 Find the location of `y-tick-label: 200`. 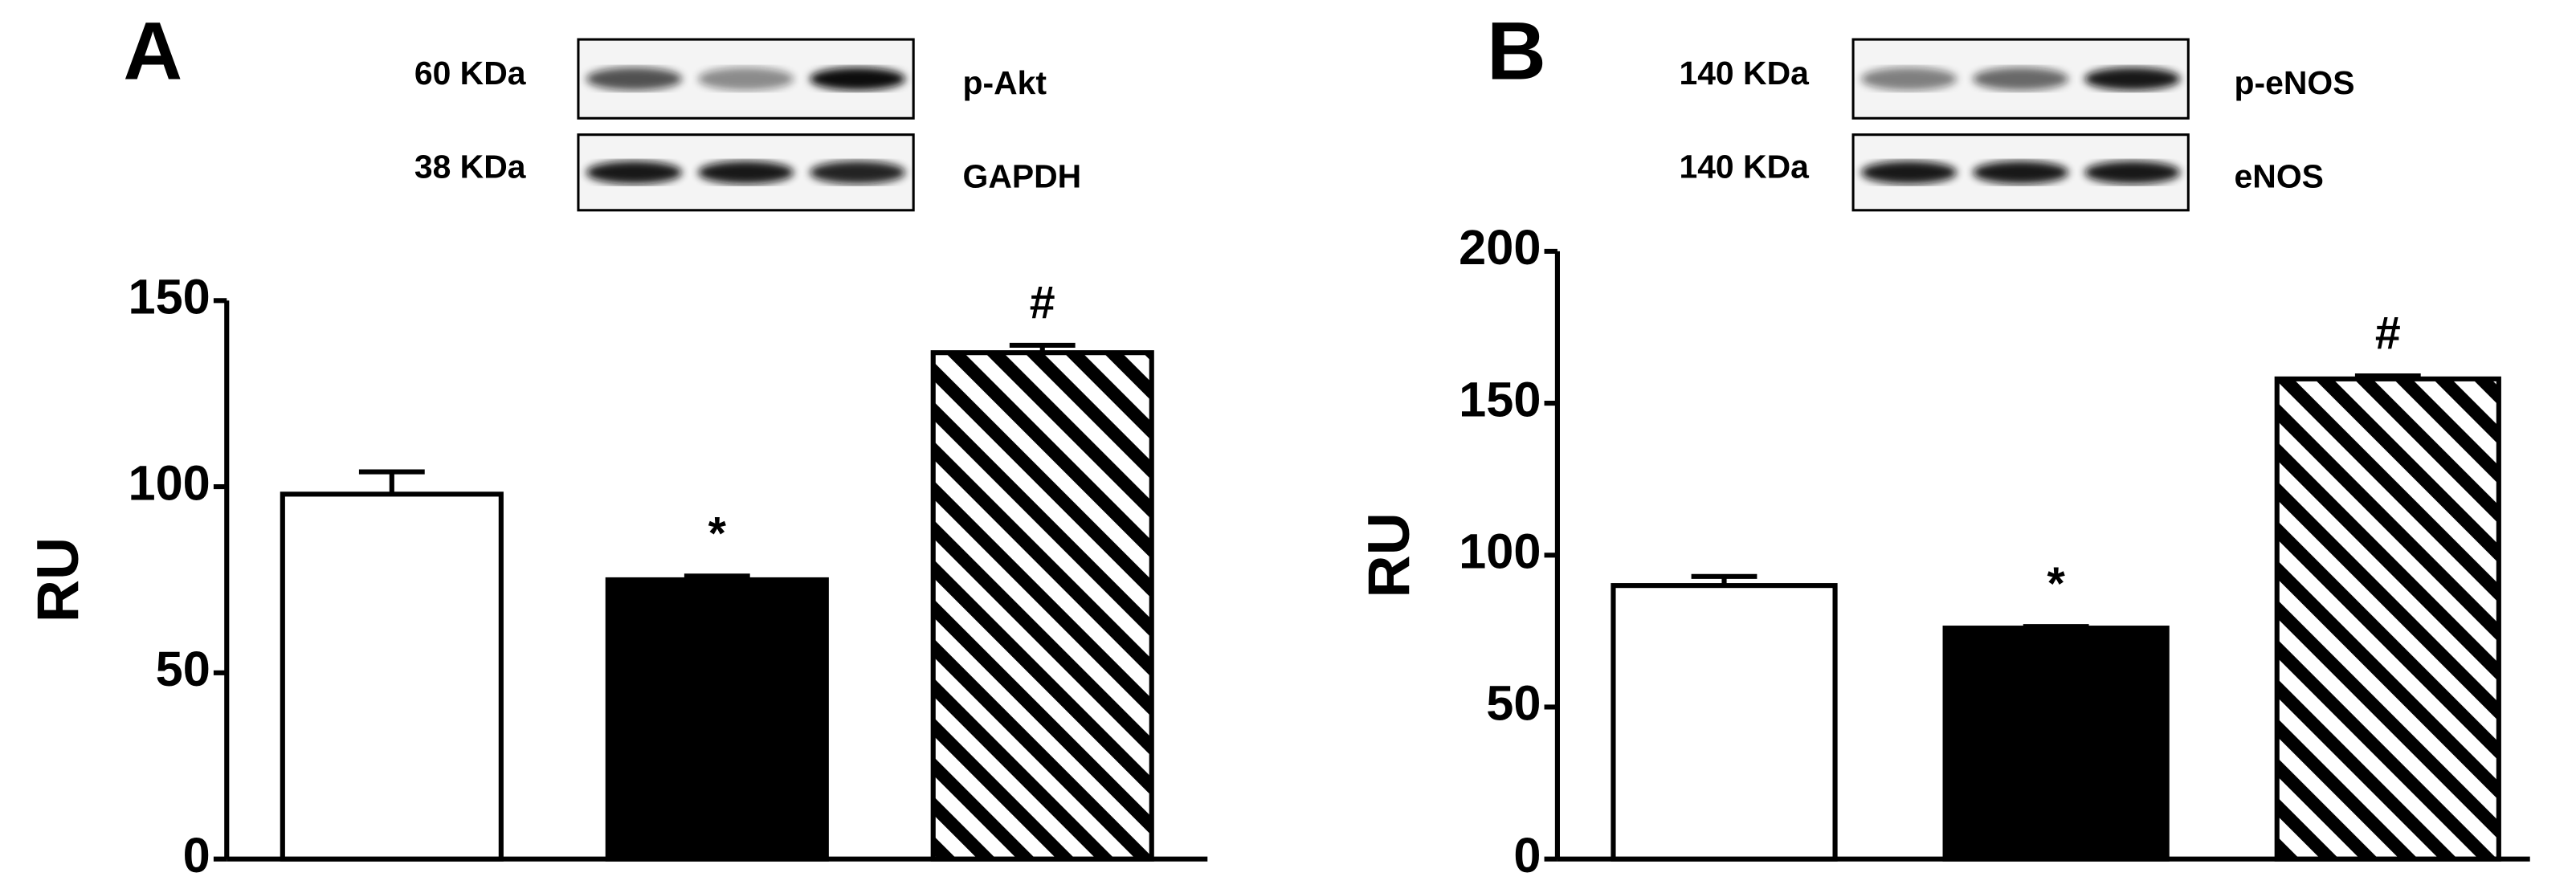

y-tick-label: 200 is located at coordinates (1500, 247).